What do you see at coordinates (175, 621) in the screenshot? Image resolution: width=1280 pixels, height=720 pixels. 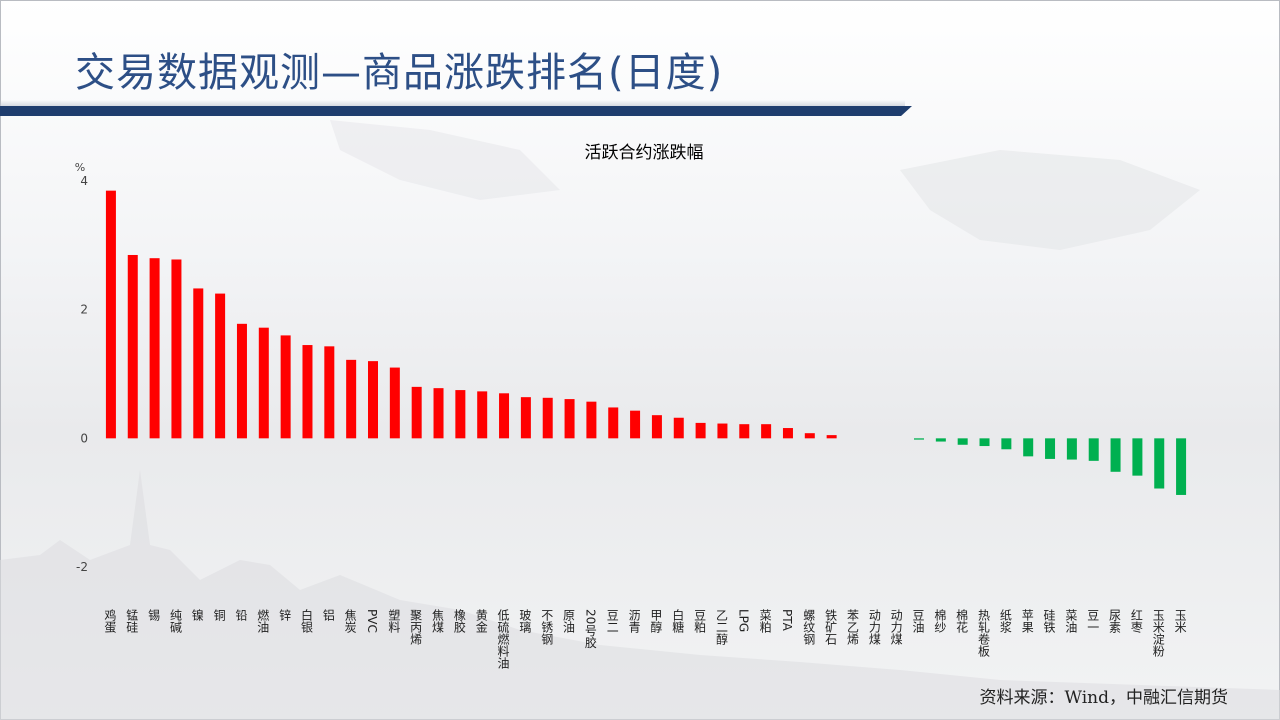 I see `x-tick-label: 纯碱` at bounding box center [175, 621].